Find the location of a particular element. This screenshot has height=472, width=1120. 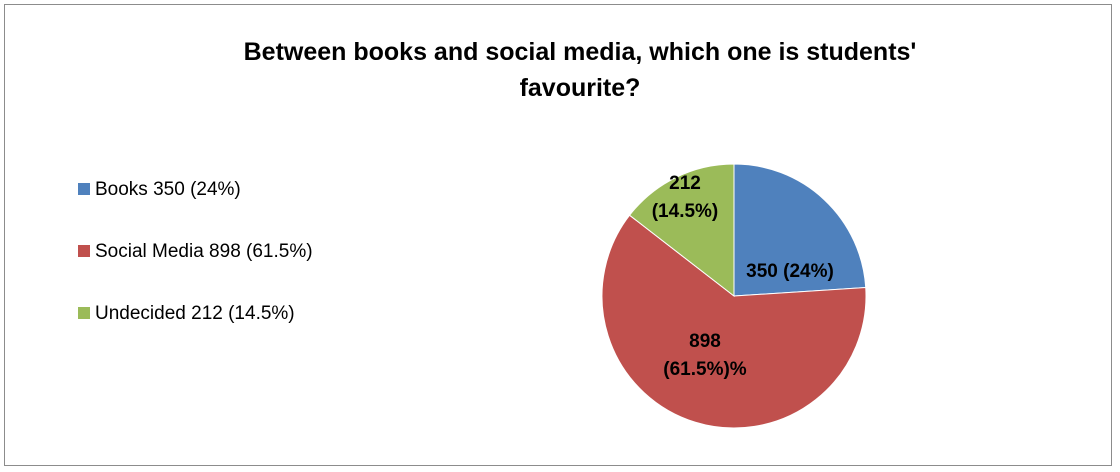

pie-slice-social-media is located at coordinates (734, 321).